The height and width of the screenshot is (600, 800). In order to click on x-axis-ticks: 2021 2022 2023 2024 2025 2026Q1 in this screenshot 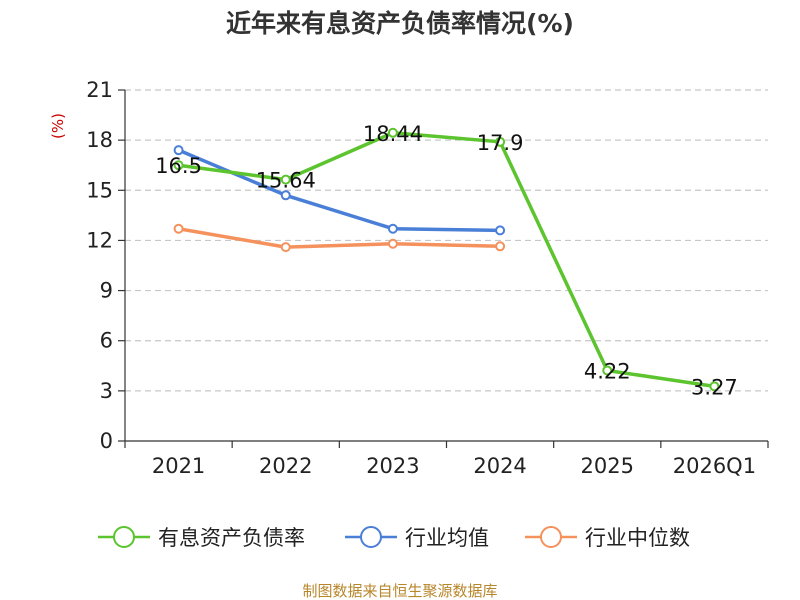, I will do `click(446, 459)`.